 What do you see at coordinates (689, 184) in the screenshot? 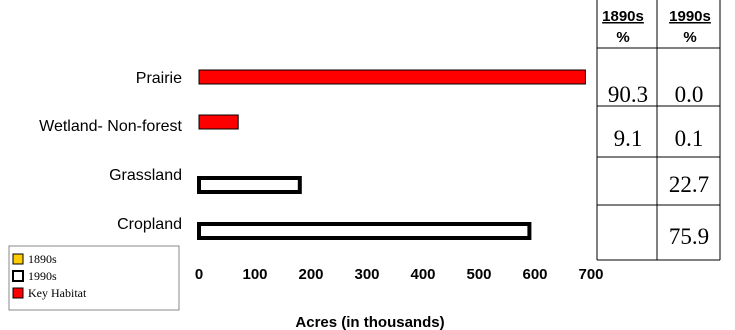
I see `table-cell-grassland-1990s: 22.7` at bounding box center [689, 184].